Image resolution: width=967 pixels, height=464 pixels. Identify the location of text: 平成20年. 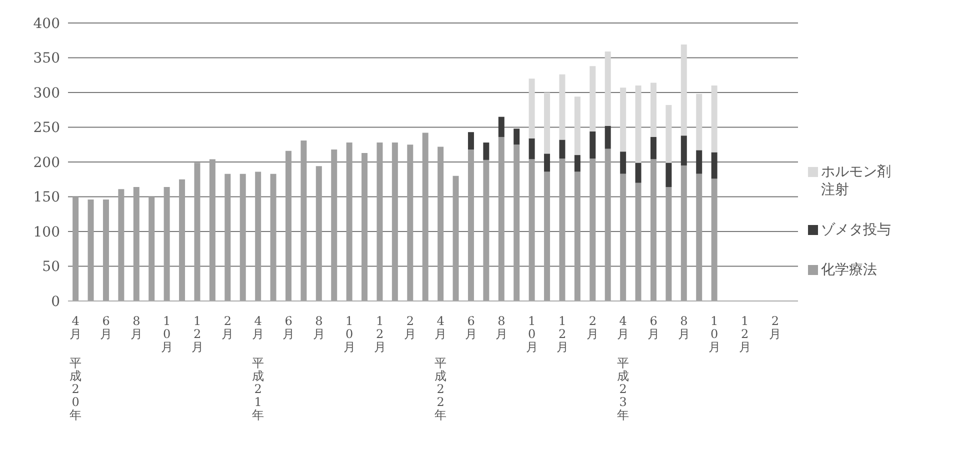
(76, 389).